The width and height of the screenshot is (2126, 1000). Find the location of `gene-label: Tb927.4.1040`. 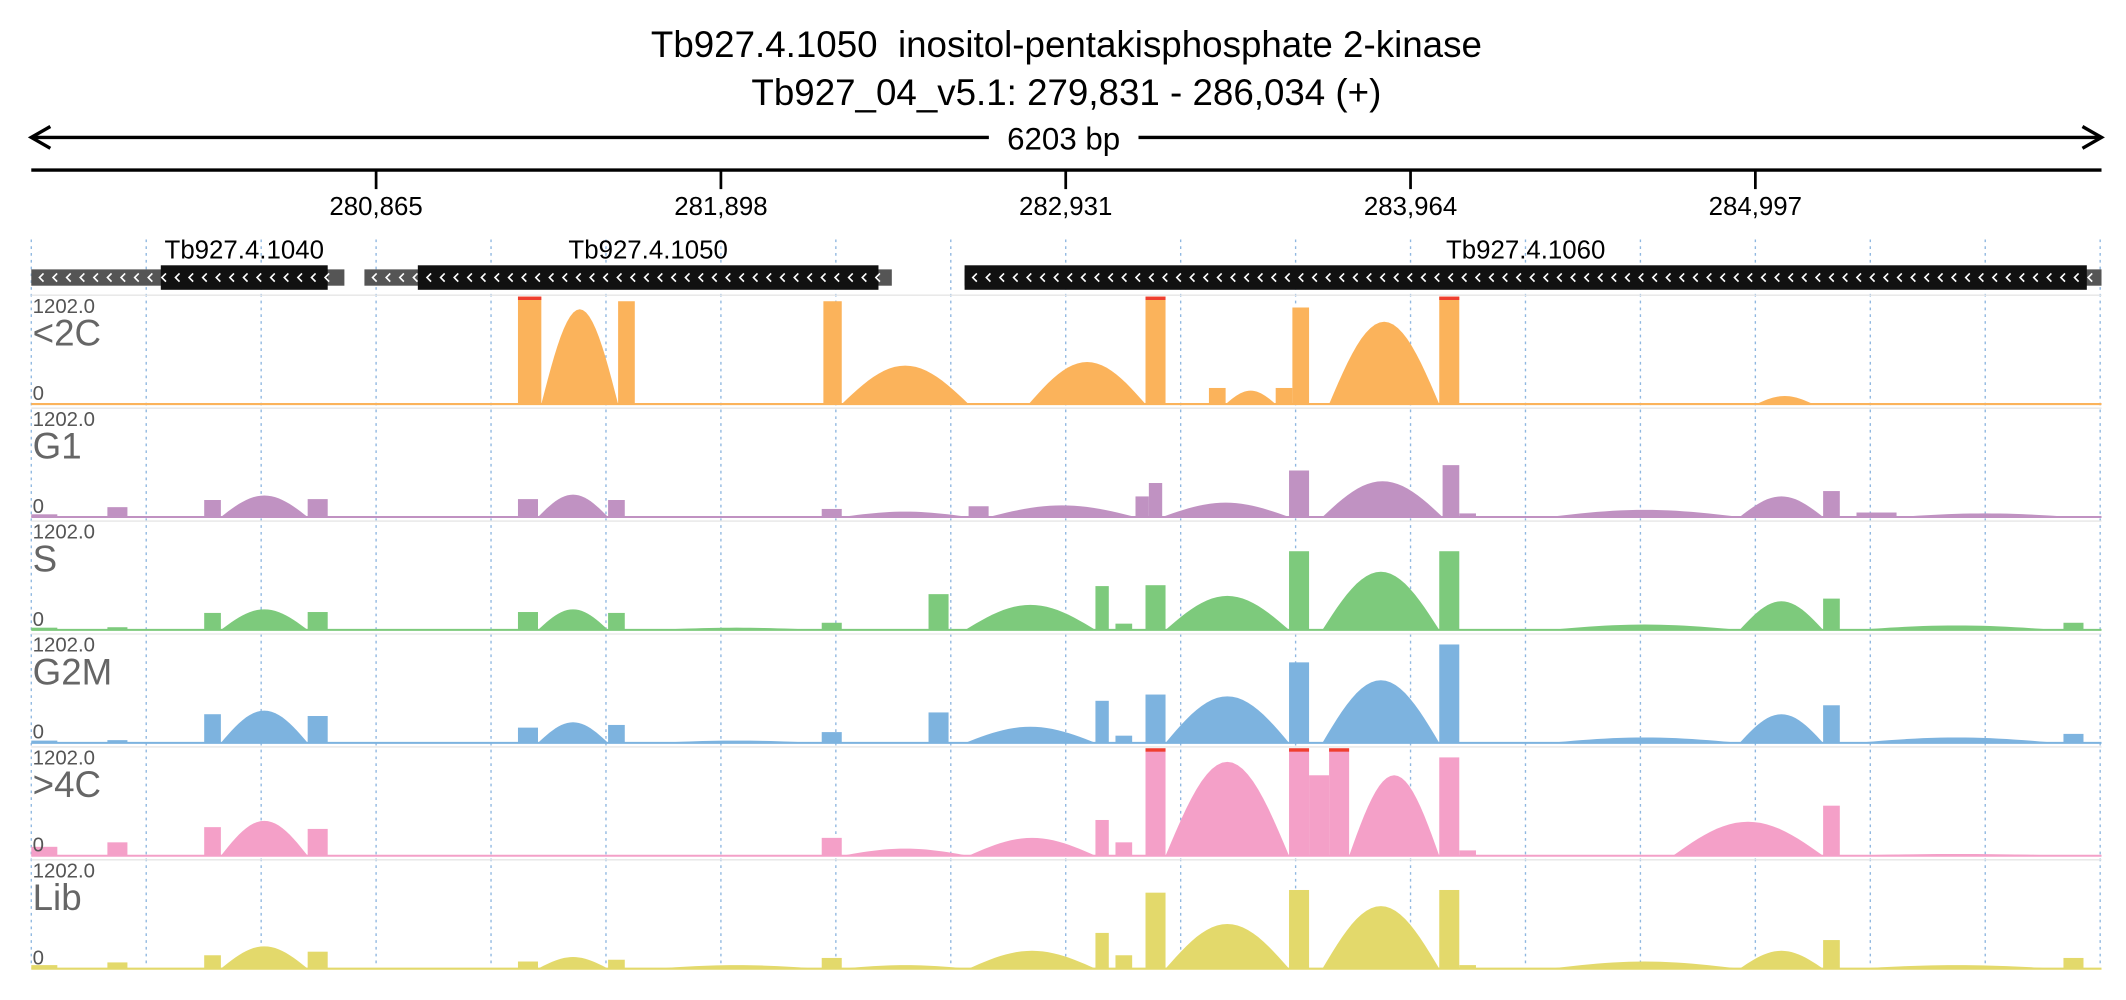

gene-label: Tb927.4.1040 is located at coordinates (244, 250).